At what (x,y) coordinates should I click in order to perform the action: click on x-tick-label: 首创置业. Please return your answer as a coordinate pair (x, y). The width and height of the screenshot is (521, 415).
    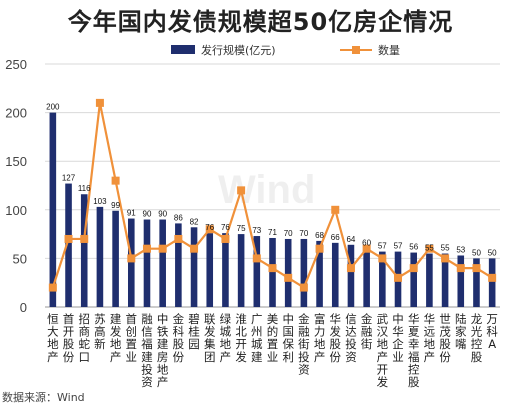
    Looking at the image, I should click on (132, 338).